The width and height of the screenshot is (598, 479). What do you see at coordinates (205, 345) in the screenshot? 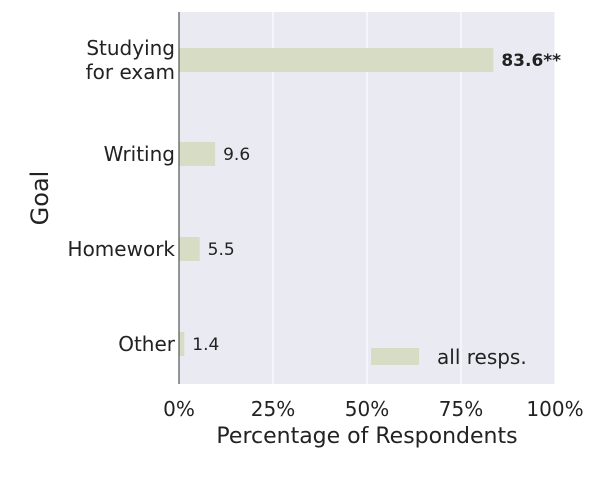
I see `value-label: 1.4` at bounding box center [205, 345].